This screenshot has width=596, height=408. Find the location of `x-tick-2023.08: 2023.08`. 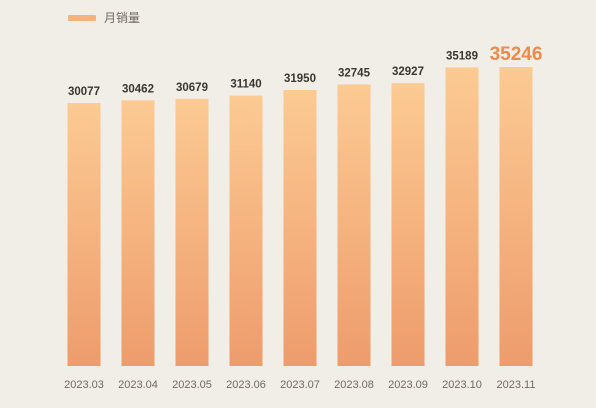

x-tick-2023.08: 2023.08 is located at coordinates (354, 385).